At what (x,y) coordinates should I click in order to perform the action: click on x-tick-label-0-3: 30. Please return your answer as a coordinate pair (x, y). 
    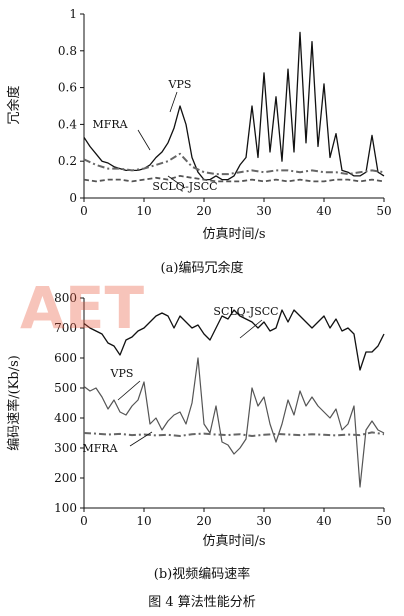
    Looking at the image, I should click on (263, 211).